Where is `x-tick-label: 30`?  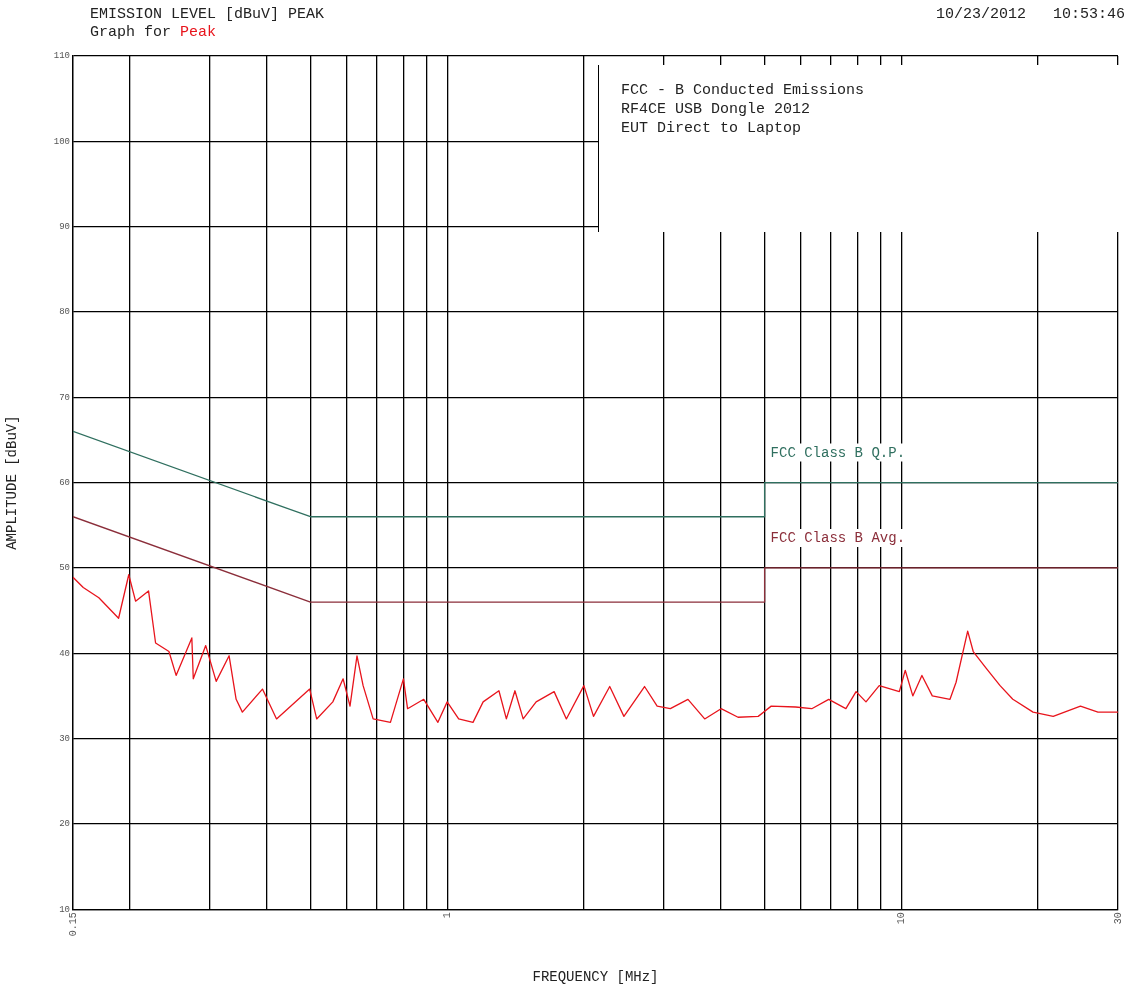 x-tick-label: 30 is located at coordinates (1118, 918).